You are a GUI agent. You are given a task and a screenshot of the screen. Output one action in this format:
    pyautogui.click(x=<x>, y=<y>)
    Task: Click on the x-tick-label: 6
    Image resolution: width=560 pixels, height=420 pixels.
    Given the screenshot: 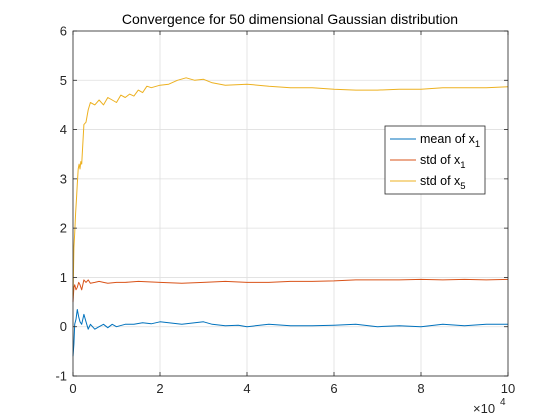 What is the action you would take?
    pyautogui.click(x=333, y=388)
    